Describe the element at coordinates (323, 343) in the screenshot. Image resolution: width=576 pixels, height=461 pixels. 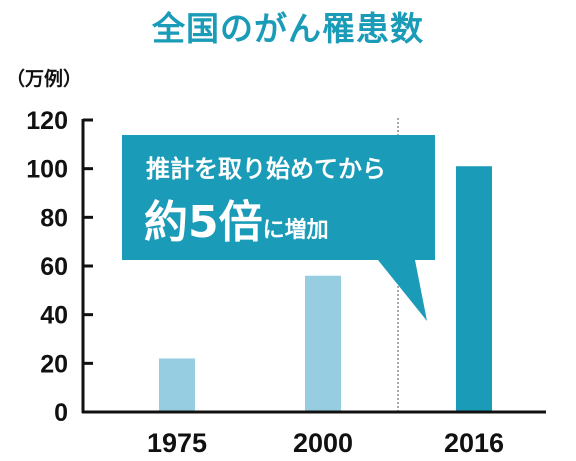
I see `bar-2000` at that location.